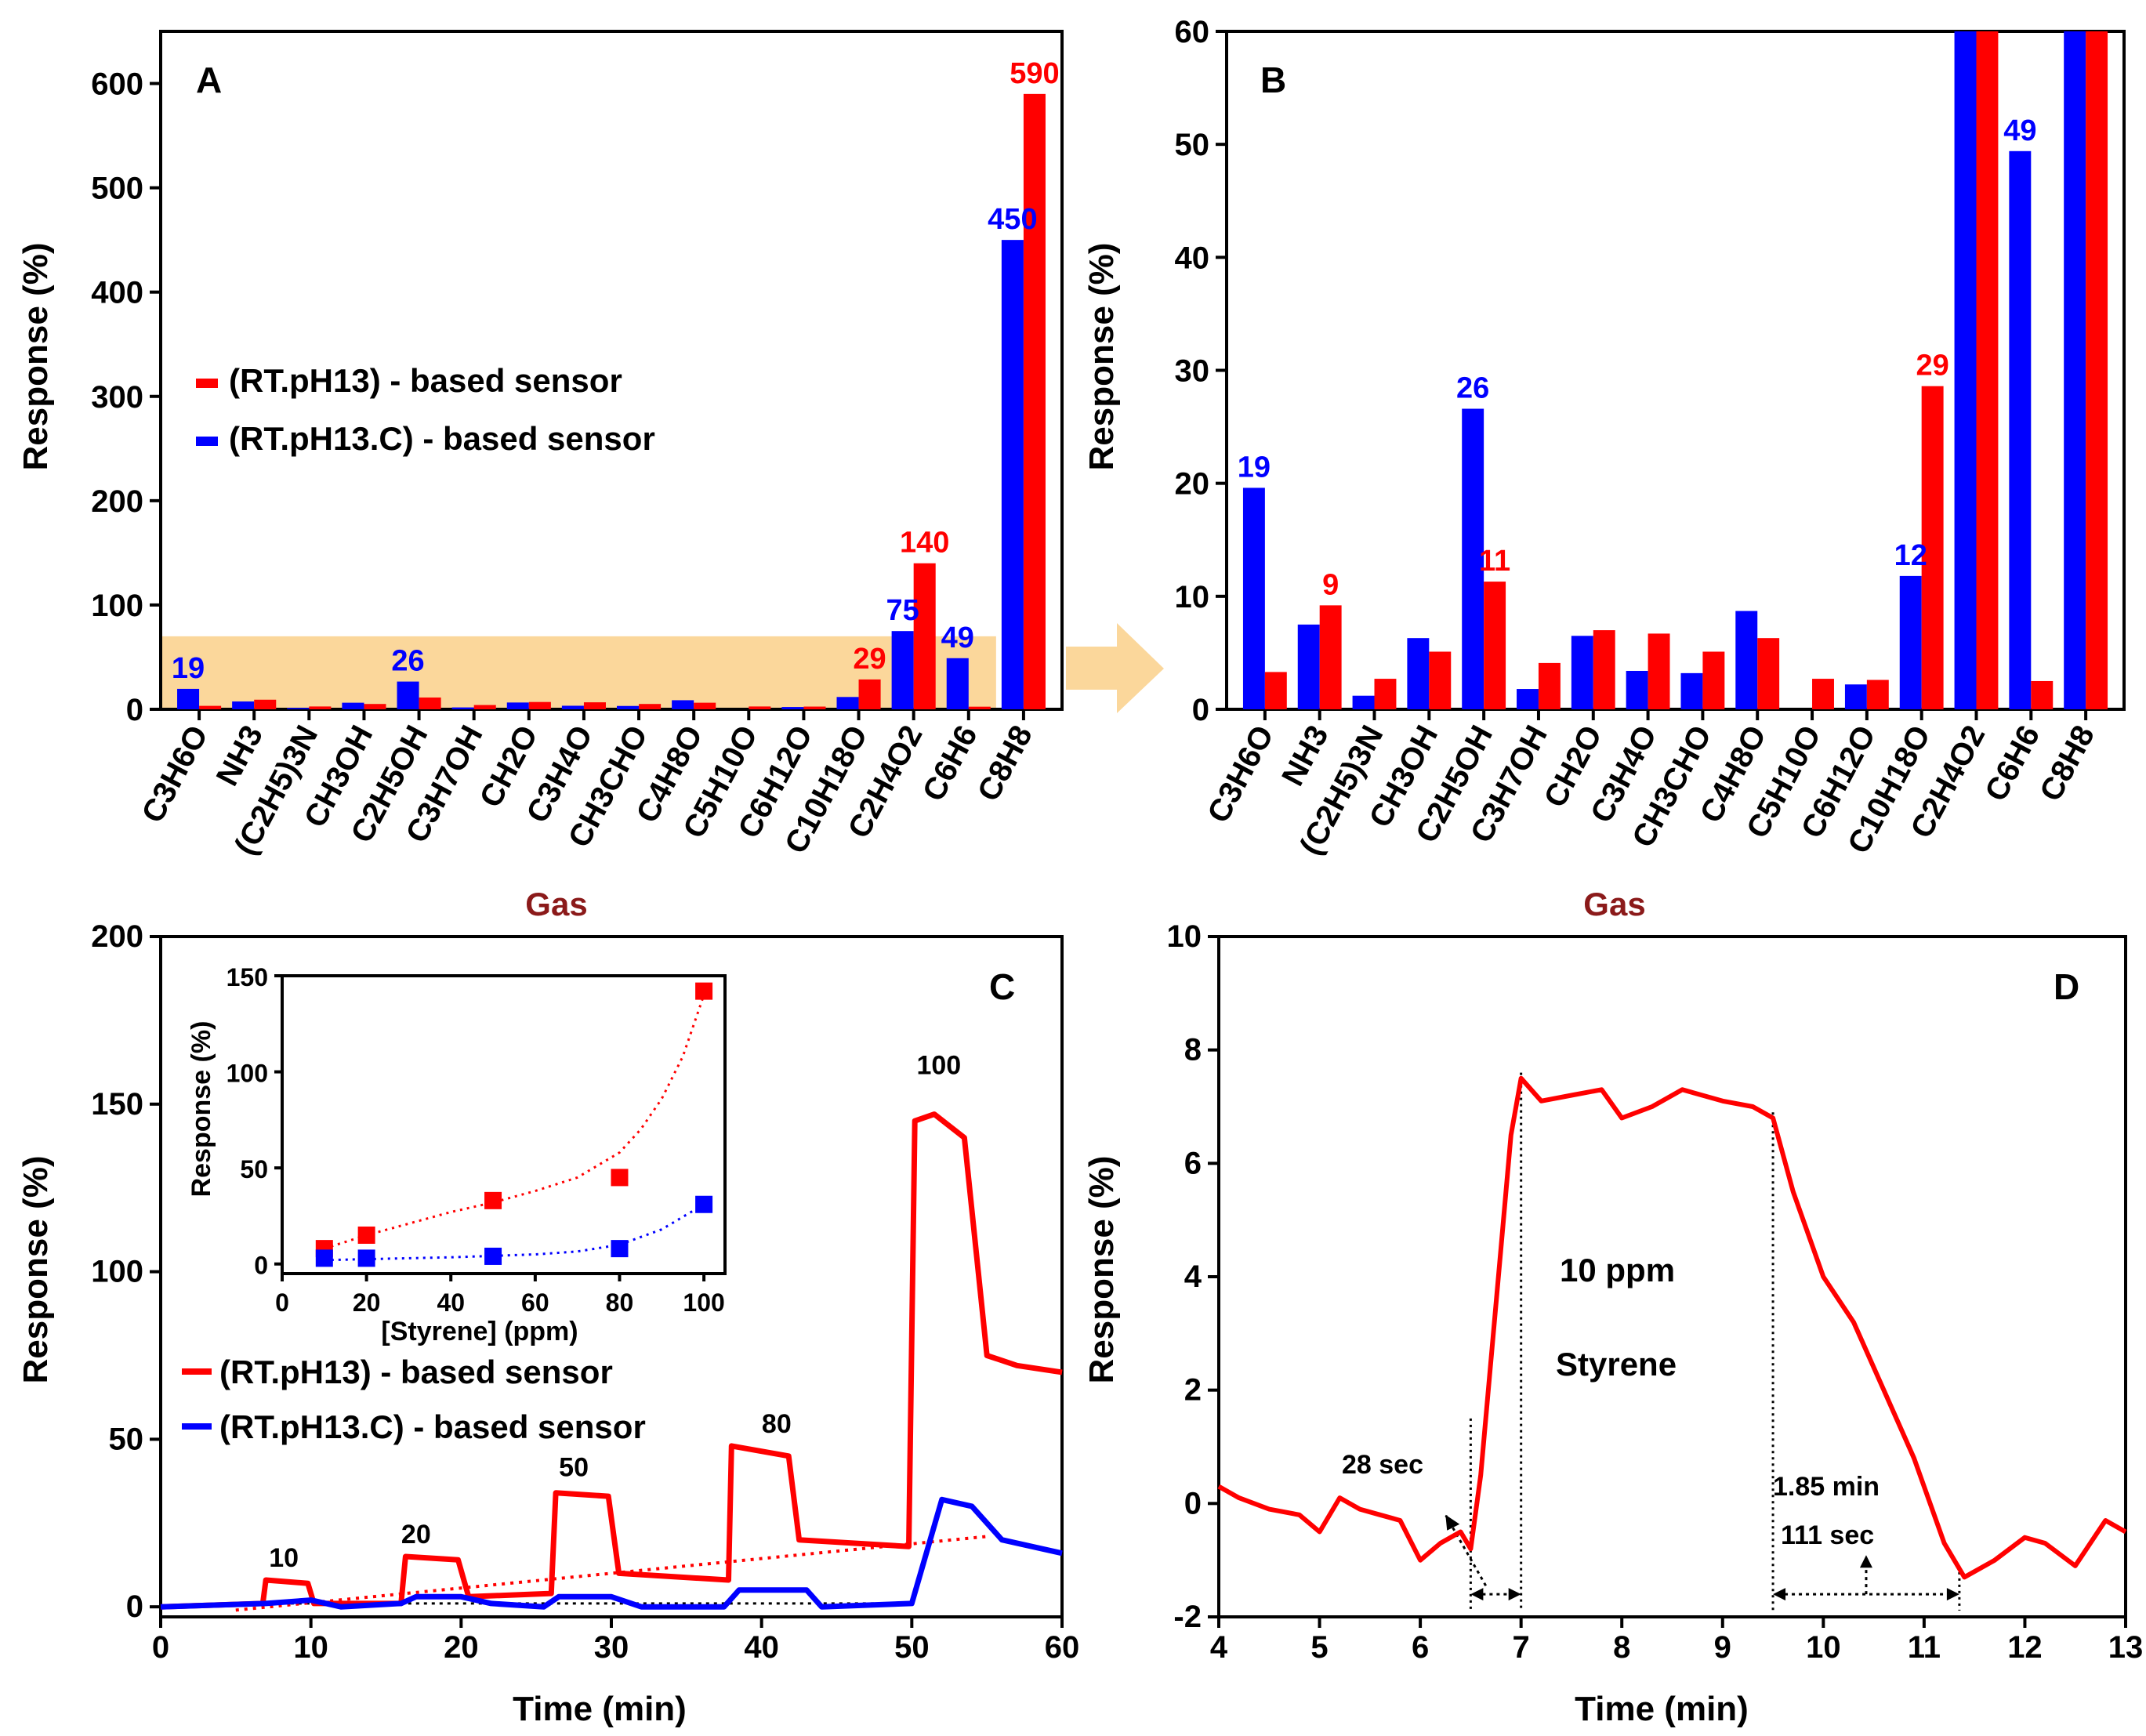 The height and width of the screenshot is (1736, 2146). What do you see at coordinates (939, 1065) in the screenshot?
I see `concentration-label: 100` at bounding box center [939, 1065].